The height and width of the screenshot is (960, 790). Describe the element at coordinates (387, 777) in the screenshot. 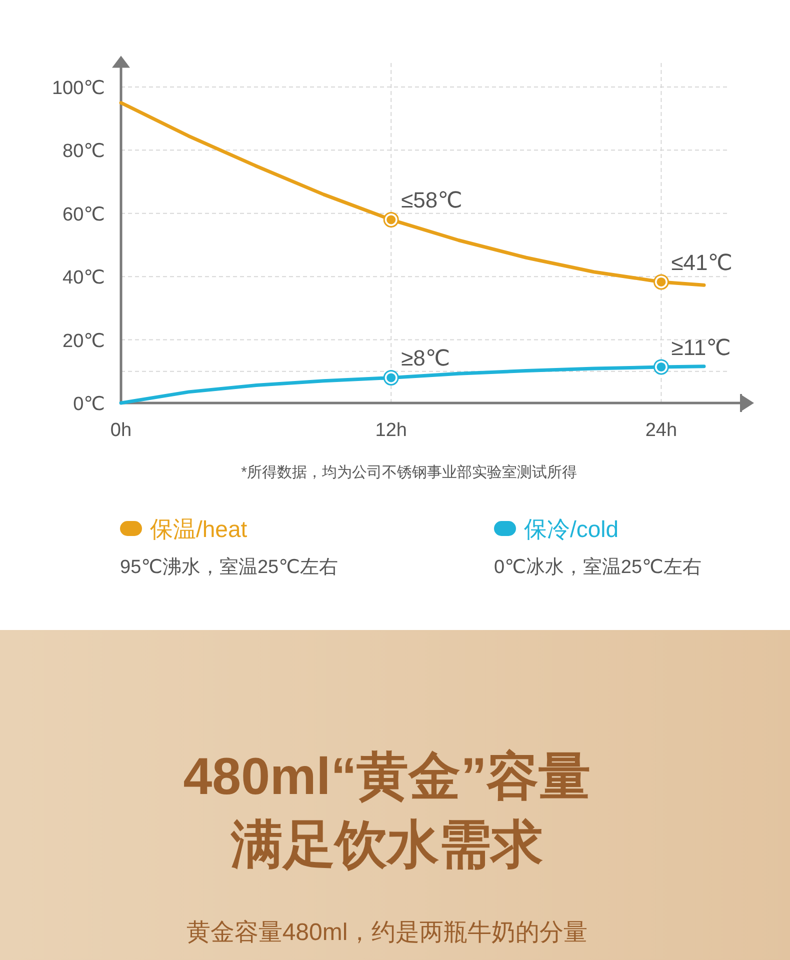

I see `text: 480ml“黄金”容量` at that location.